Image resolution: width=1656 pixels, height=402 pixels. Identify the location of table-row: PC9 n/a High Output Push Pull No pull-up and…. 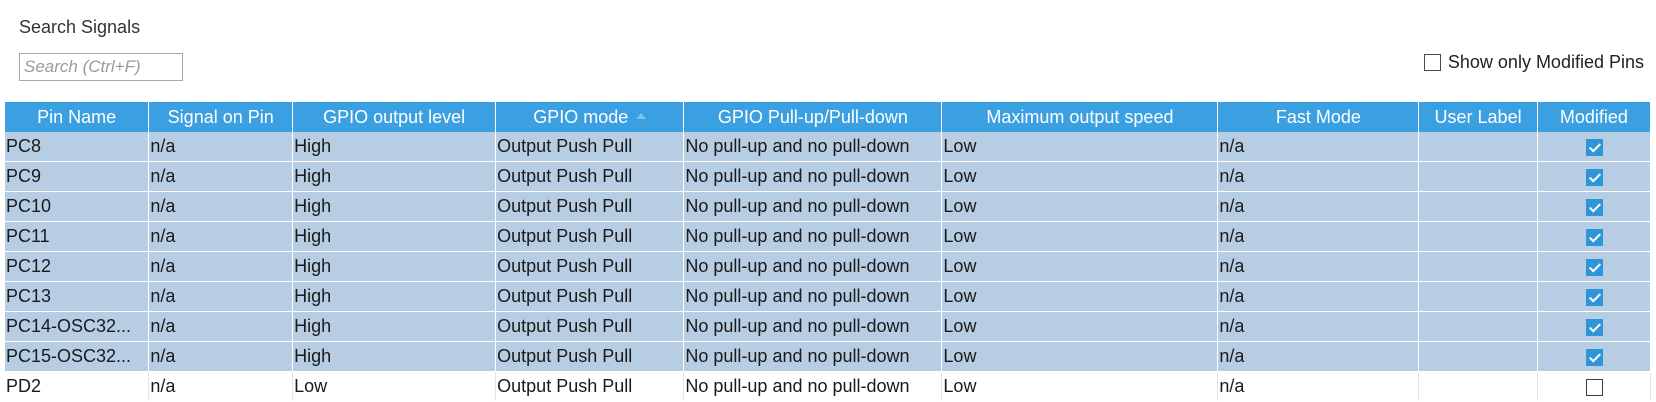
(828, 176).